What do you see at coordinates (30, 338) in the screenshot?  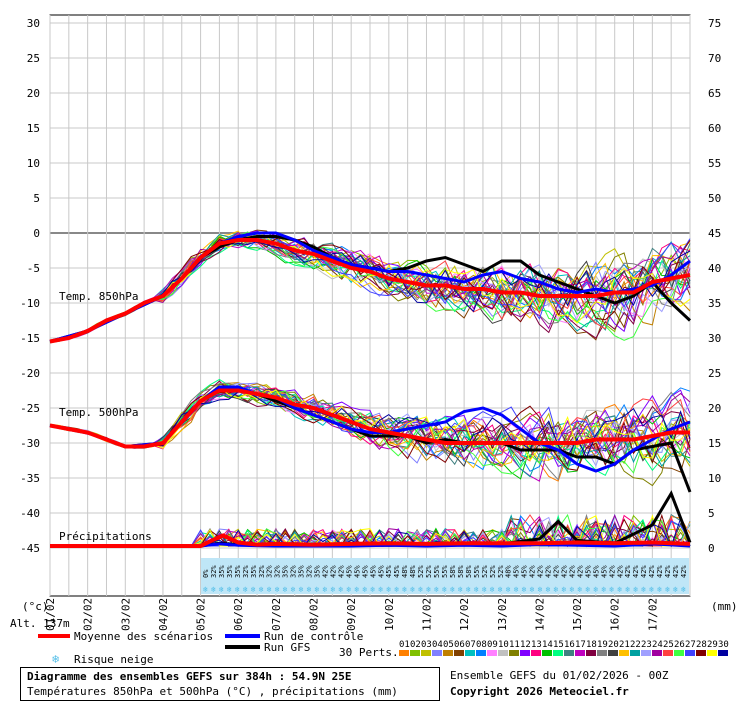 I see `y-left-tick-label: -15` at bounding box center [30, 338].